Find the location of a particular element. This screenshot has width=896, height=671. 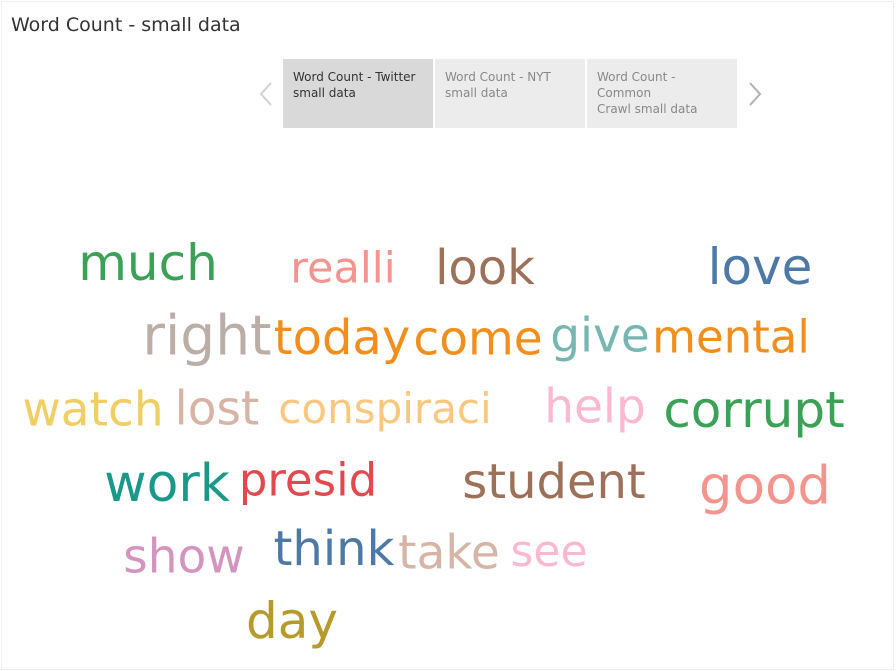

tab-common-crawl-small-data: Word Count - Common Crawl small data is located at coordinates (662, 93).